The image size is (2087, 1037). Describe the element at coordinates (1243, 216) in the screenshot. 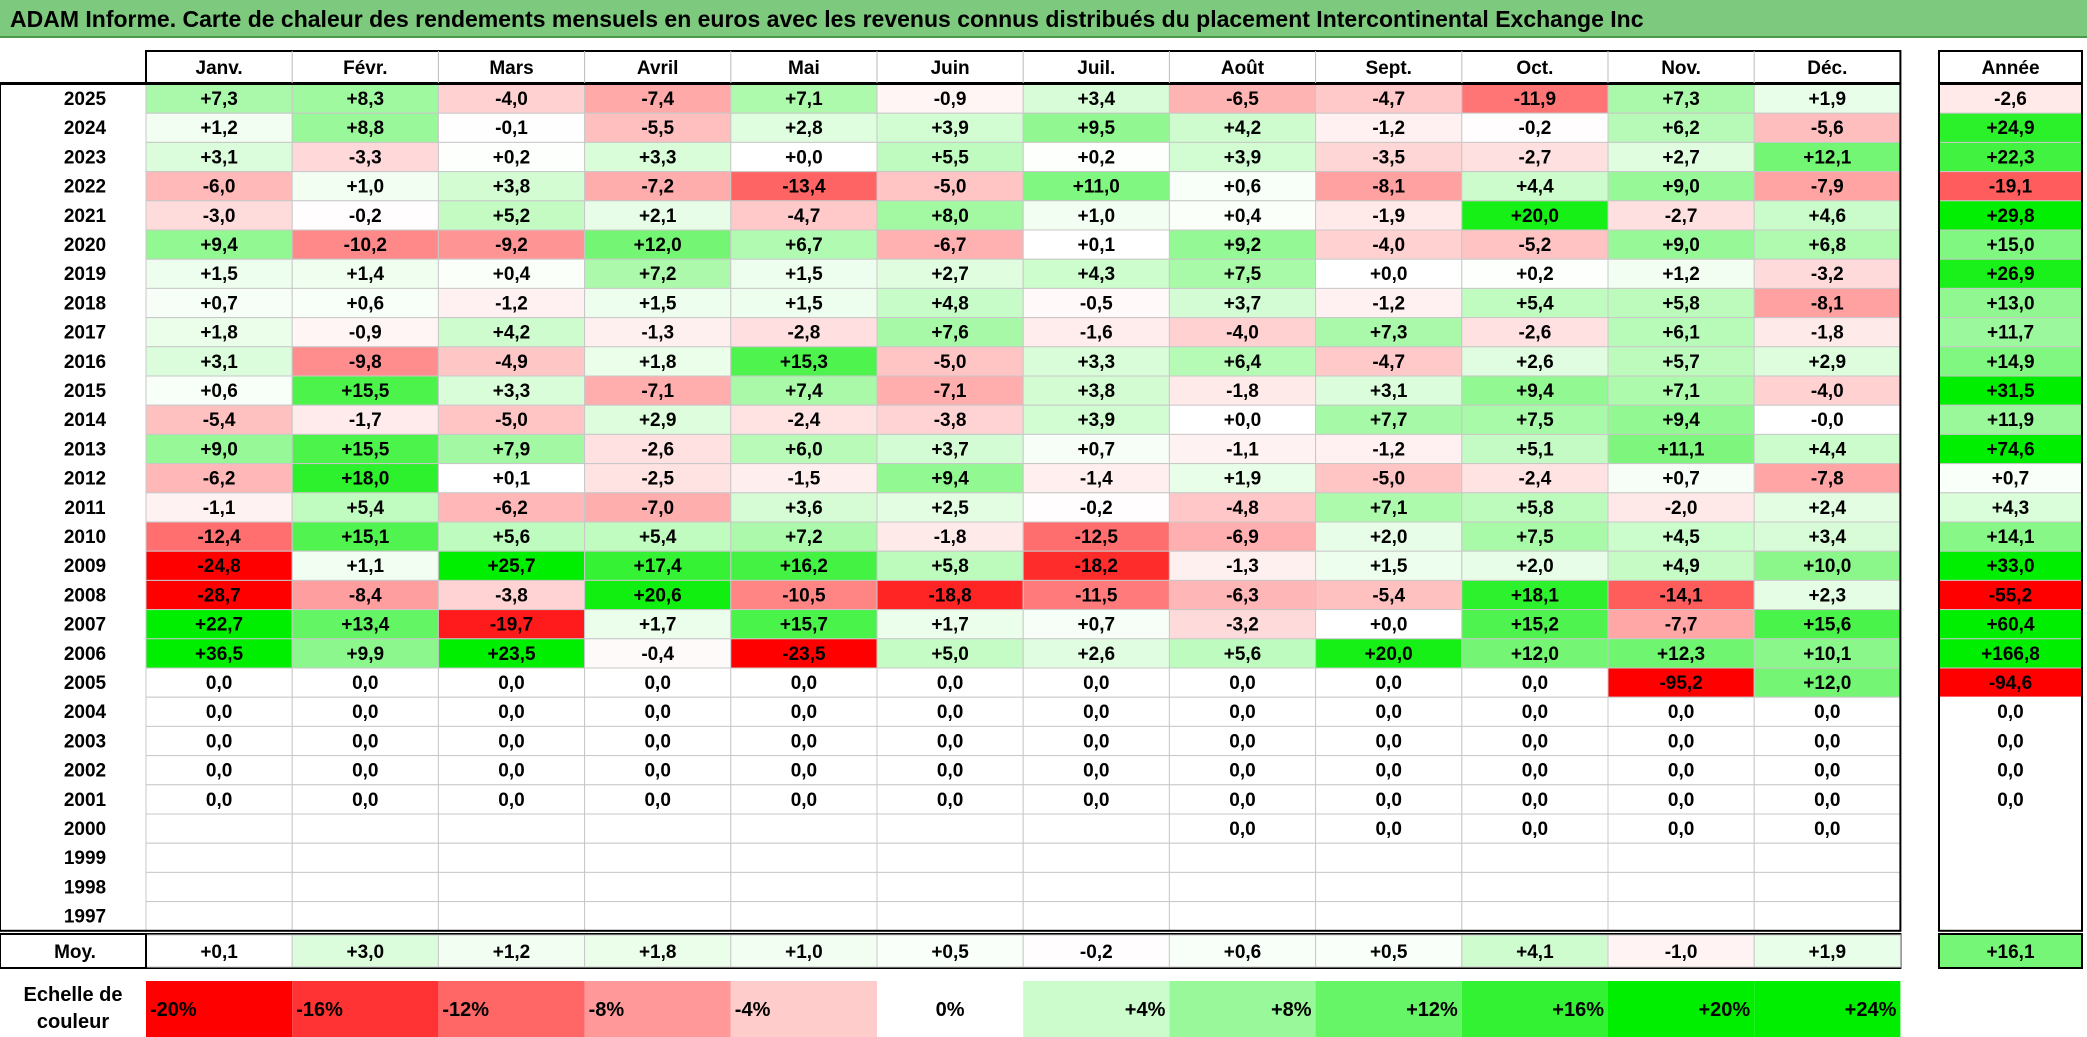

I see `cell-value: +0,4` at that location.